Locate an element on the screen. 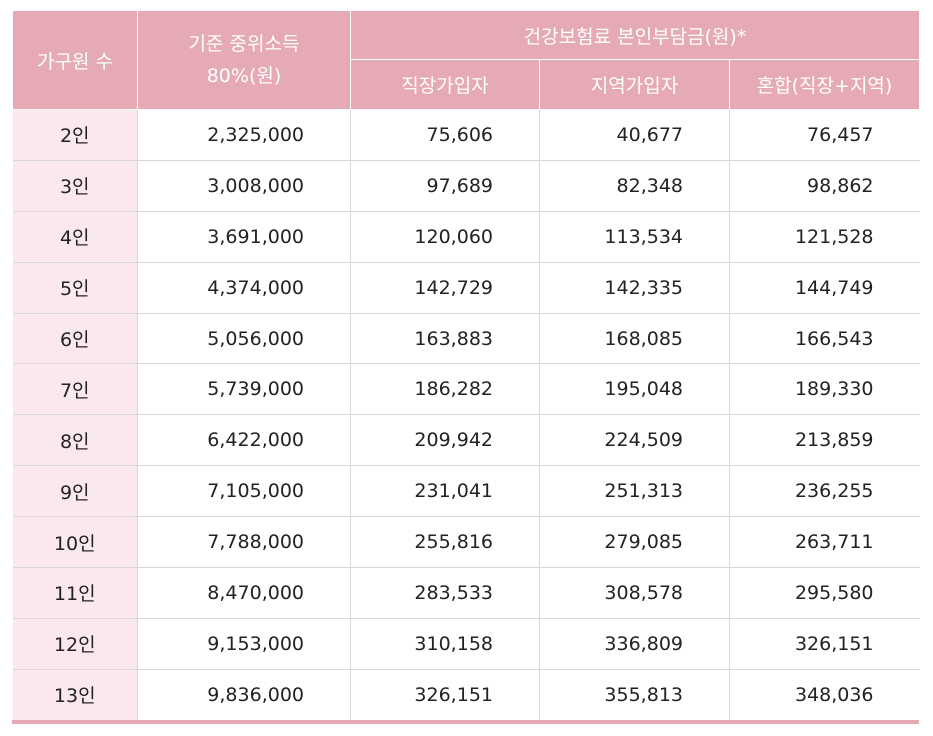  table-row: 8인 6,422,000 209,942 224,509 213,859 is located at coordinates (466, 440).